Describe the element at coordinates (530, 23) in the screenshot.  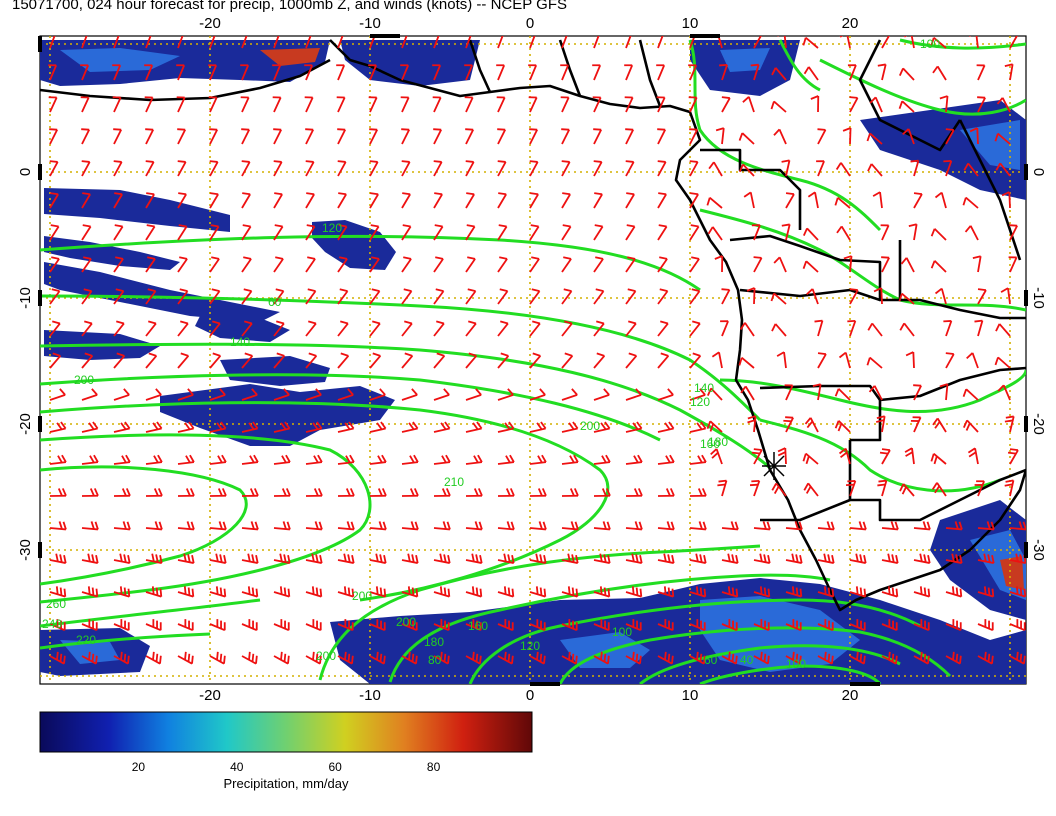
I see `lon-tick-label: 0` at that location.